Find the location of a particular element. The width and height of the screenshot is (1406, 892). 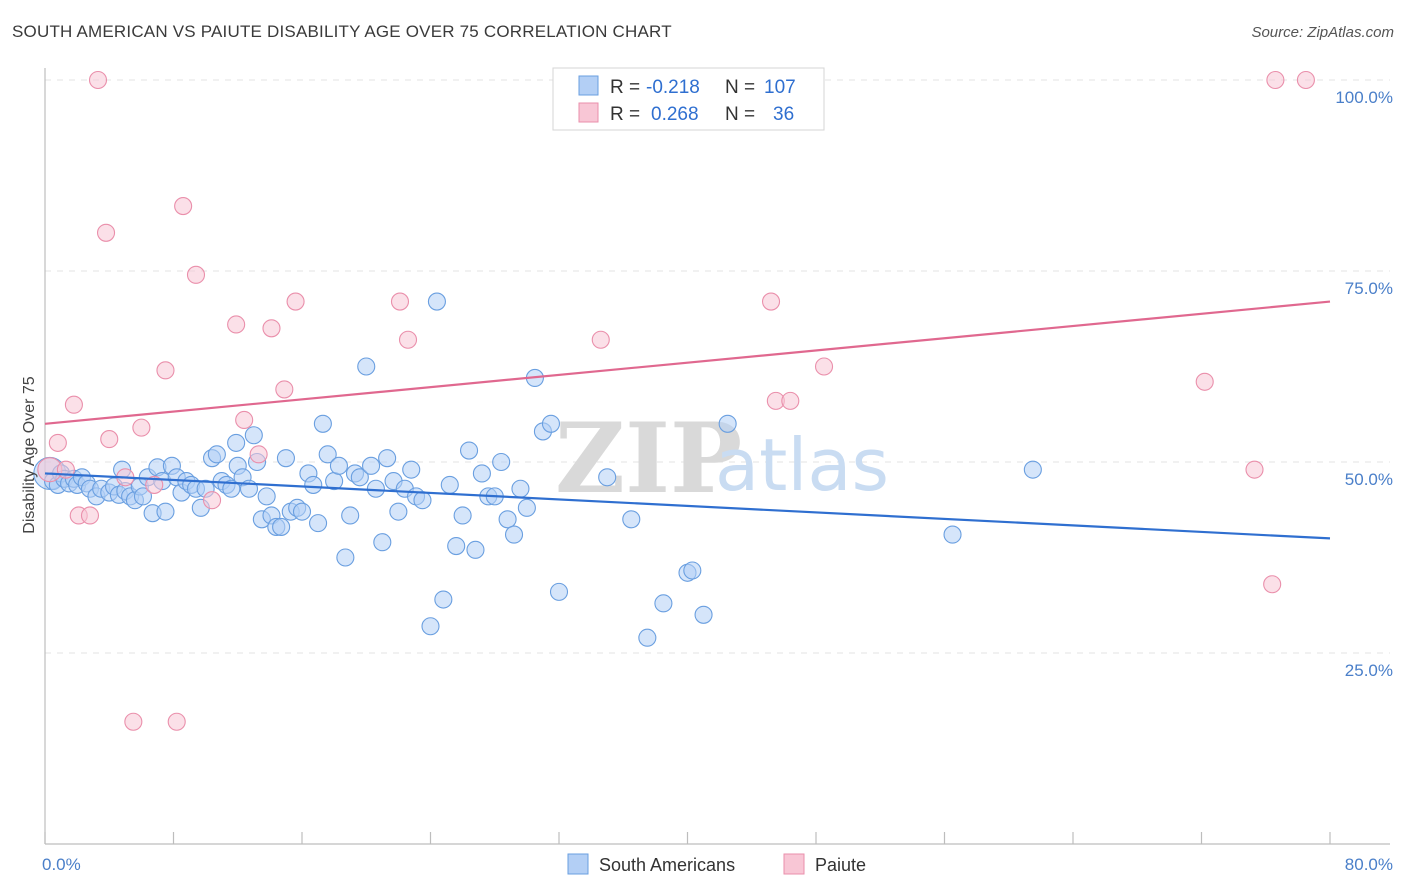

trend-line-south-americans is located at coordinates (687, 506).